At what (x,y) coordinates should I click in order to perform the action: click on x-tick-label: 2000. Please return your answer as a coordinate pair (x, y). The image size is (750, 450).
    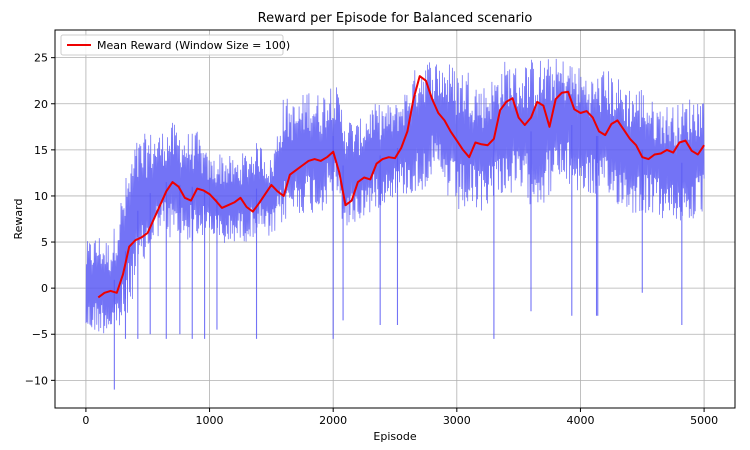
    Looking at the image, I should click on (333, 420).